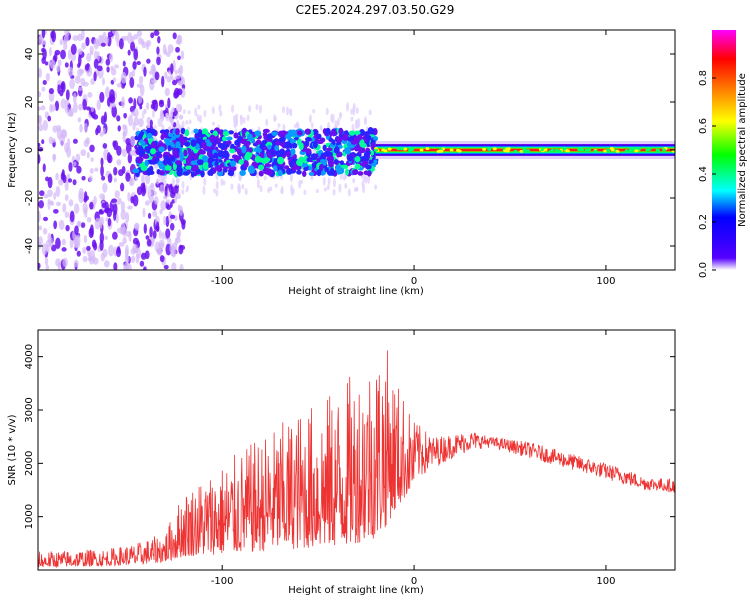  Describe the element at coordinates (356, 291) in the screenshot. I see `spectrogram-x-label: Height of straight line (km)` at that location.